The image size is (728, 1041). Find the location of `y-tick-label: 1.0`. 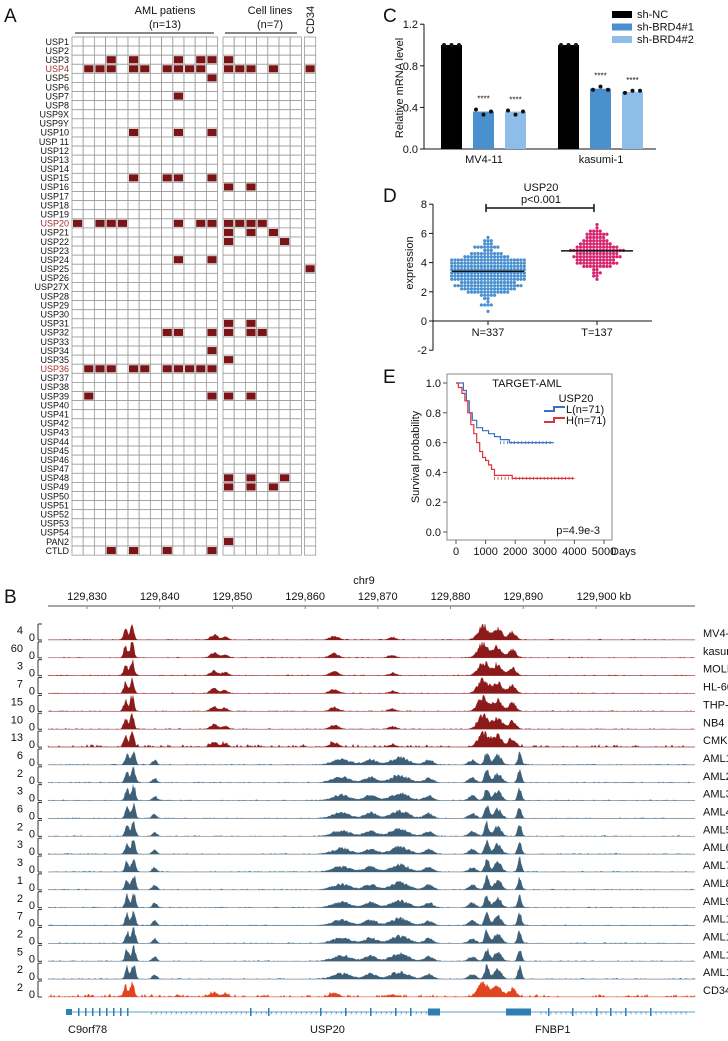

y-tick-label: 1.0 is located at coordinates (433, 384).